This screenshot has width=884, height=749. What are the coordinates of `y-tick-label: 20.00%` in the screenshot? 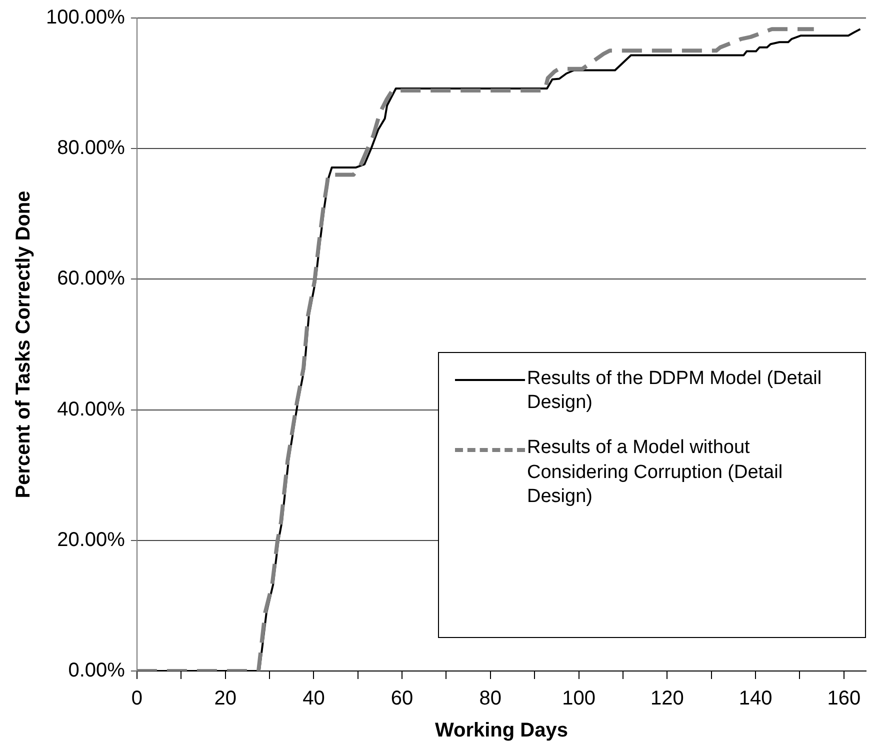 It's located at (91, 539).